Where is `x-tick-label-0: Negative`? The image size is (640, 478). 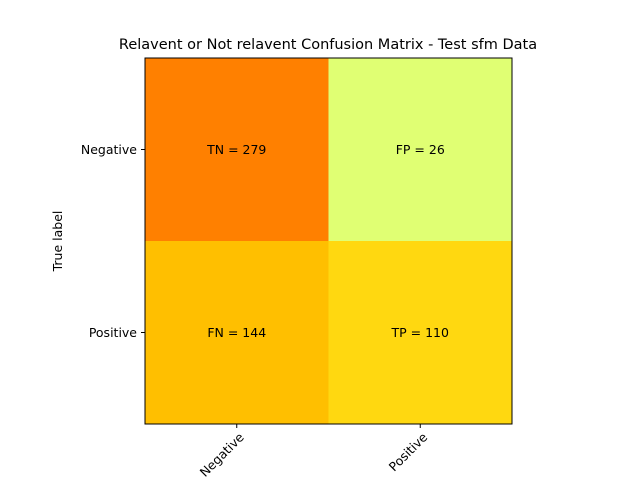
x-tick-label-0: Negative is located at coordinates (222, 453).